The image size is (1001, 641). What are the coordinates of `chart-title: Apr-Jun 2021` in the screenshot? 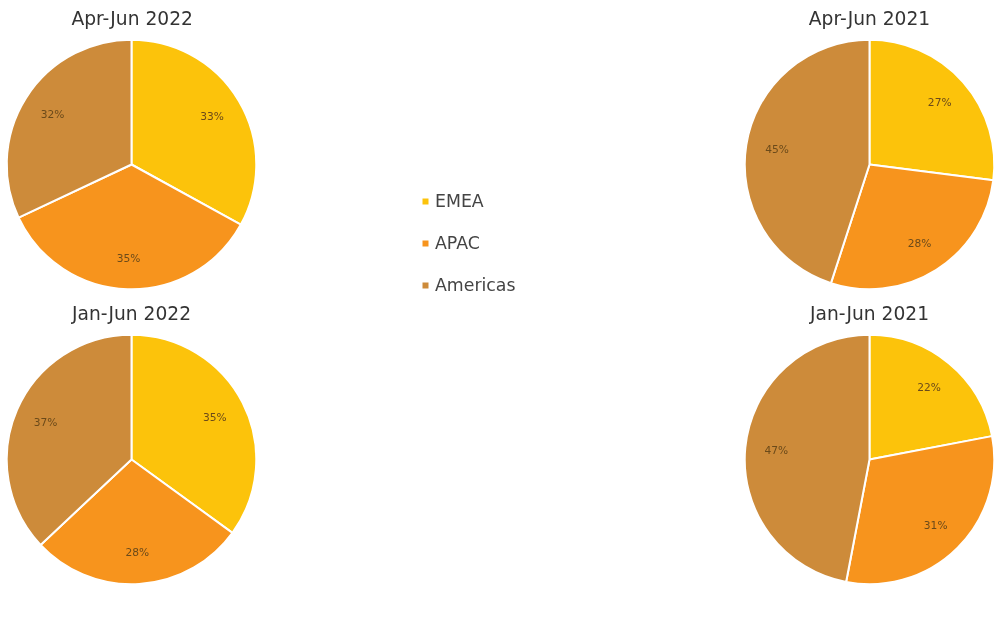 It's located at (869, 18).